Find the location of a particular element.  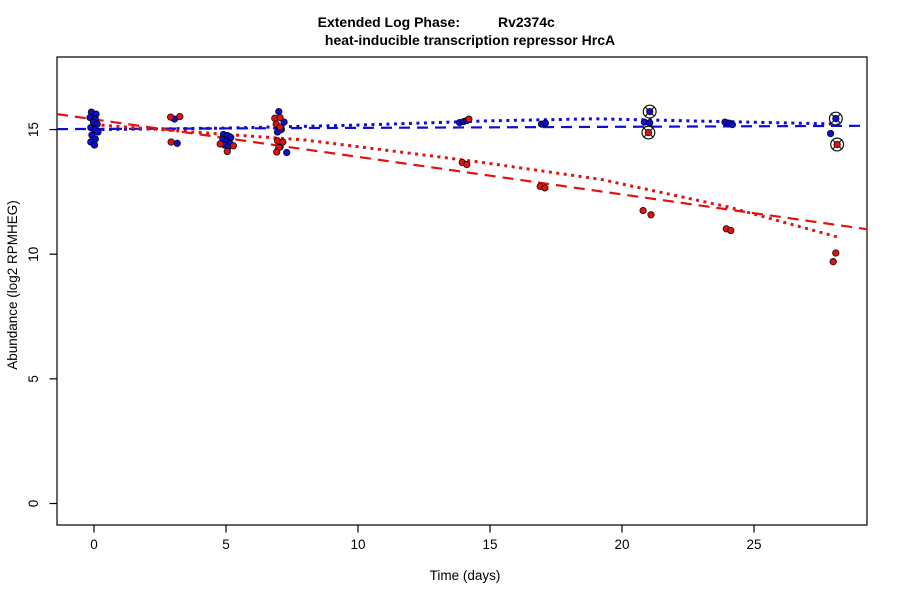

x-axis-label: Time (days) is located at coordinates (465, 575).